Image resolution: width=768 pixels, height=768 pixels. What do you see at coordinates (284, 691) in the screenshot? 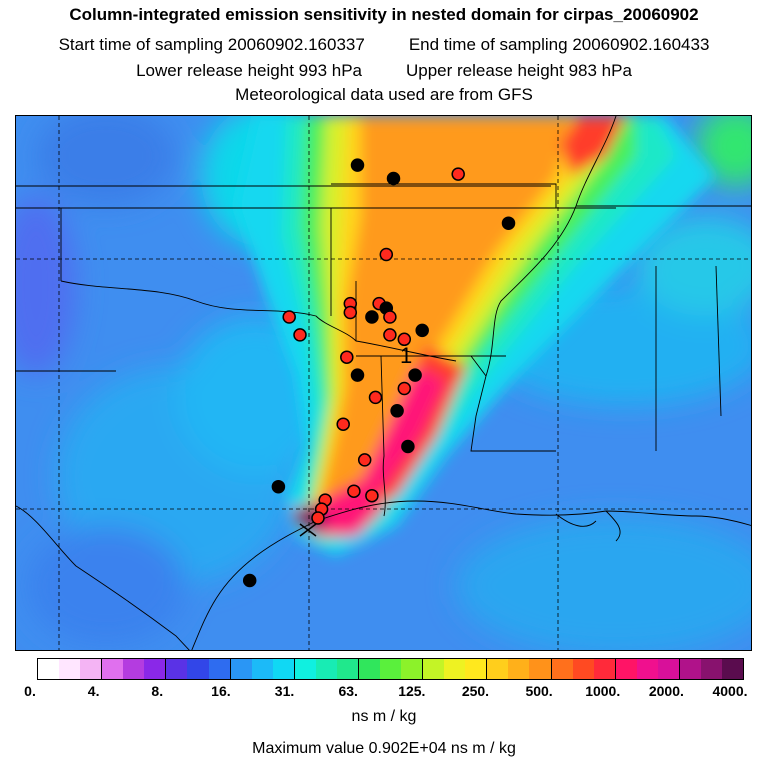
I see `colorbar-tick-label: 31.` at bounding box center [284, 691].